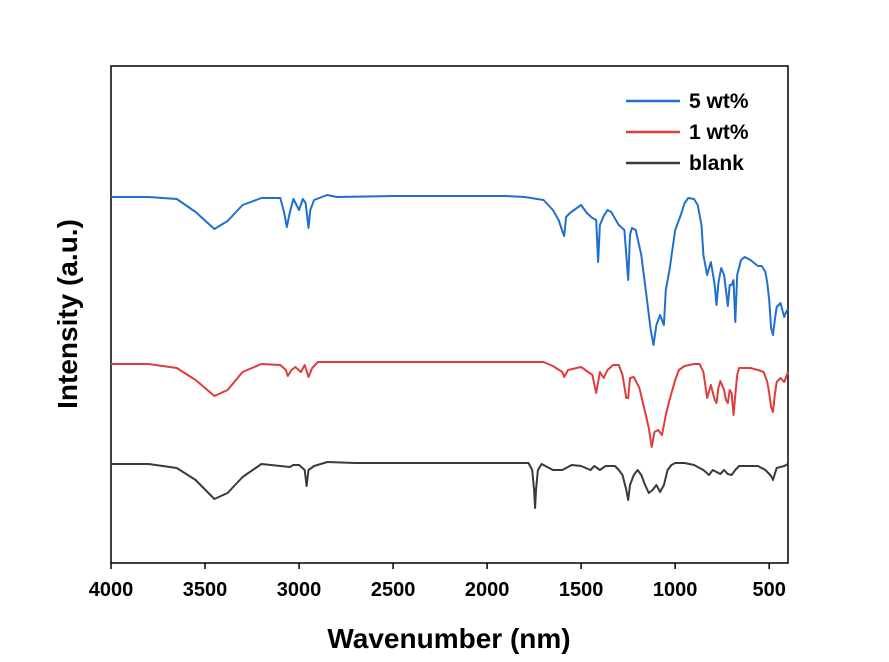  I want to click on y-axis-title: Intensity (a.u.), so click(67, 314).